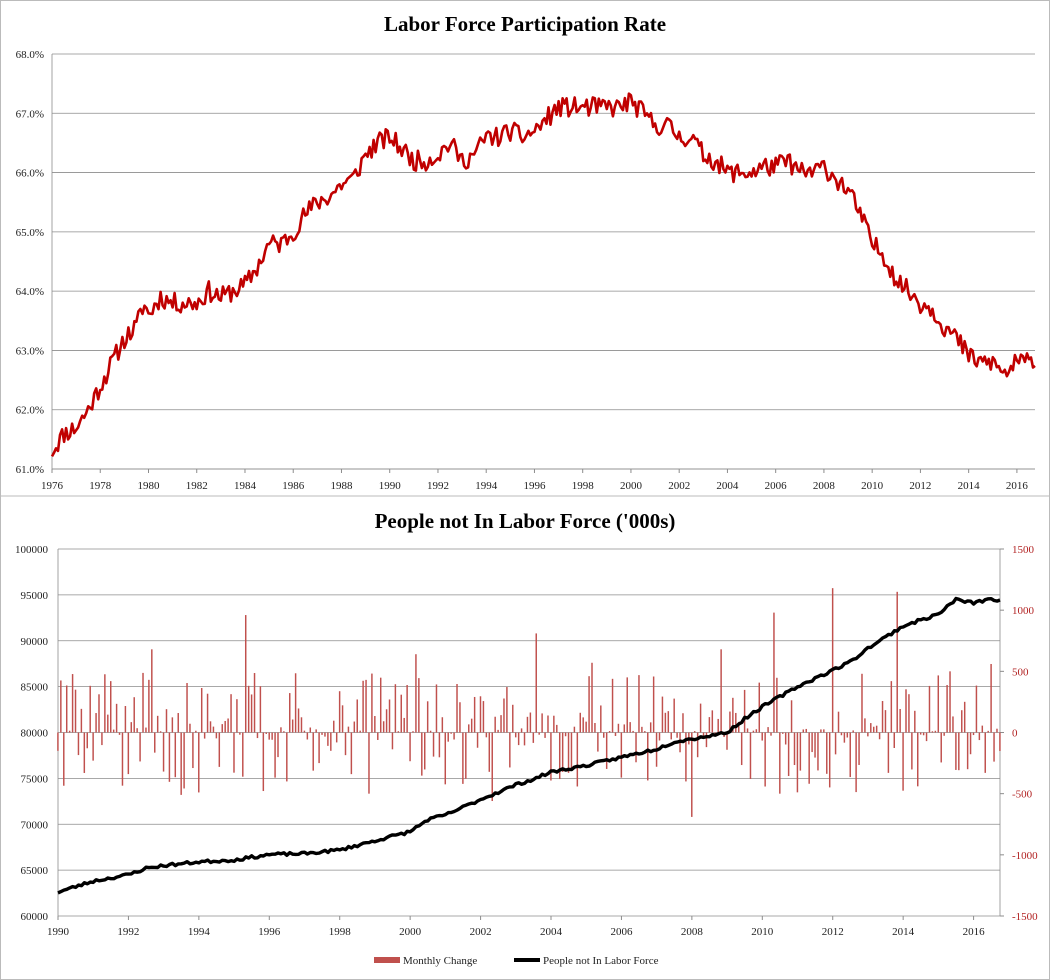 Image resolution: width=1050 pixels, height=980 pixels. Describe the element at coordinates (52, 486) in the screenshot. I see `x-tick-label: 1976` at that location.